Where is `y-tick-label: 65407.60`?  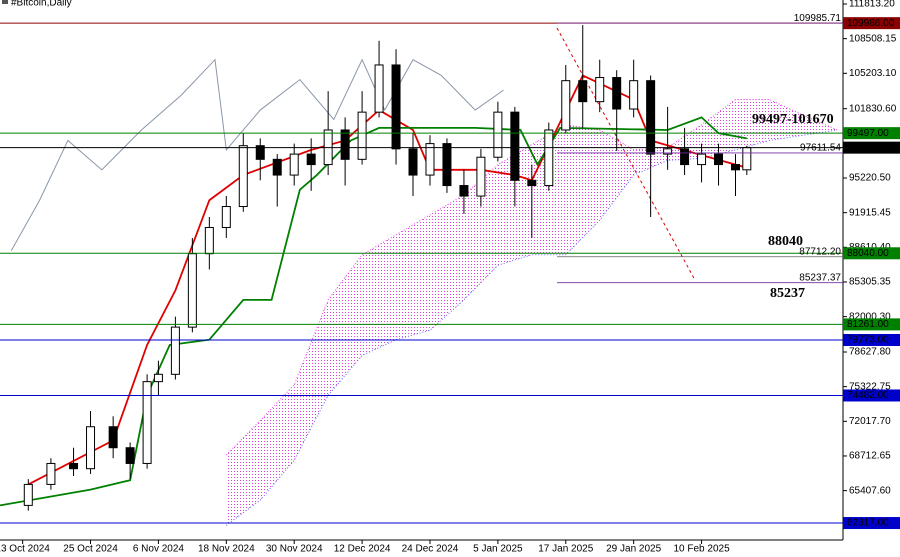 y-tick-label: 65407.60 is located at coordinates (870, 490).